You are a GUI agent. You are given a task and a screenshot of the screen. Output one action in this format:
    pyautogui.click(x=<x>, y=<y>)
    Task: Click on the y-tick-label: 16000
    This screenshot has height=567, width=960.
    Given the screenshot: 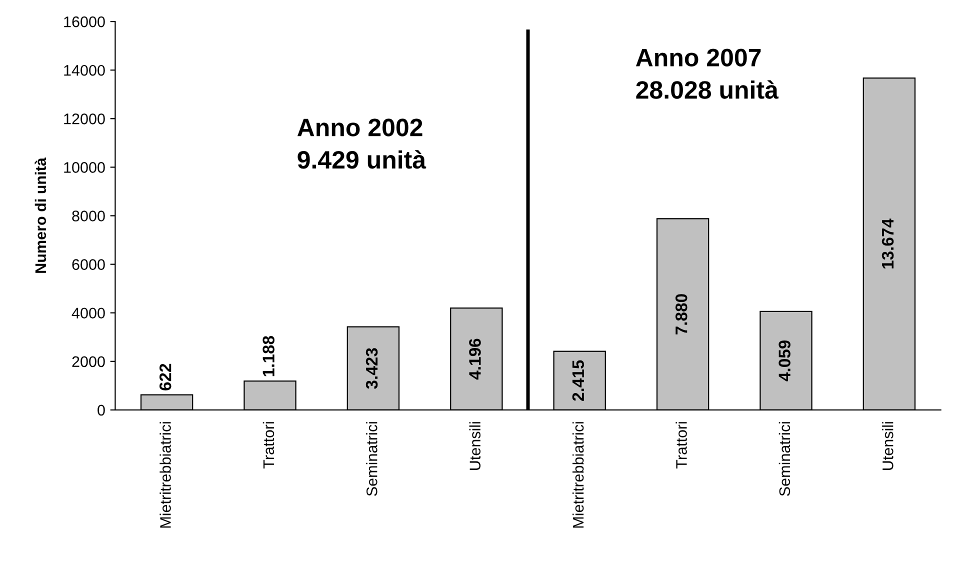 What is the action you would take?
    pyautogui.click(x=84, y=22)
    